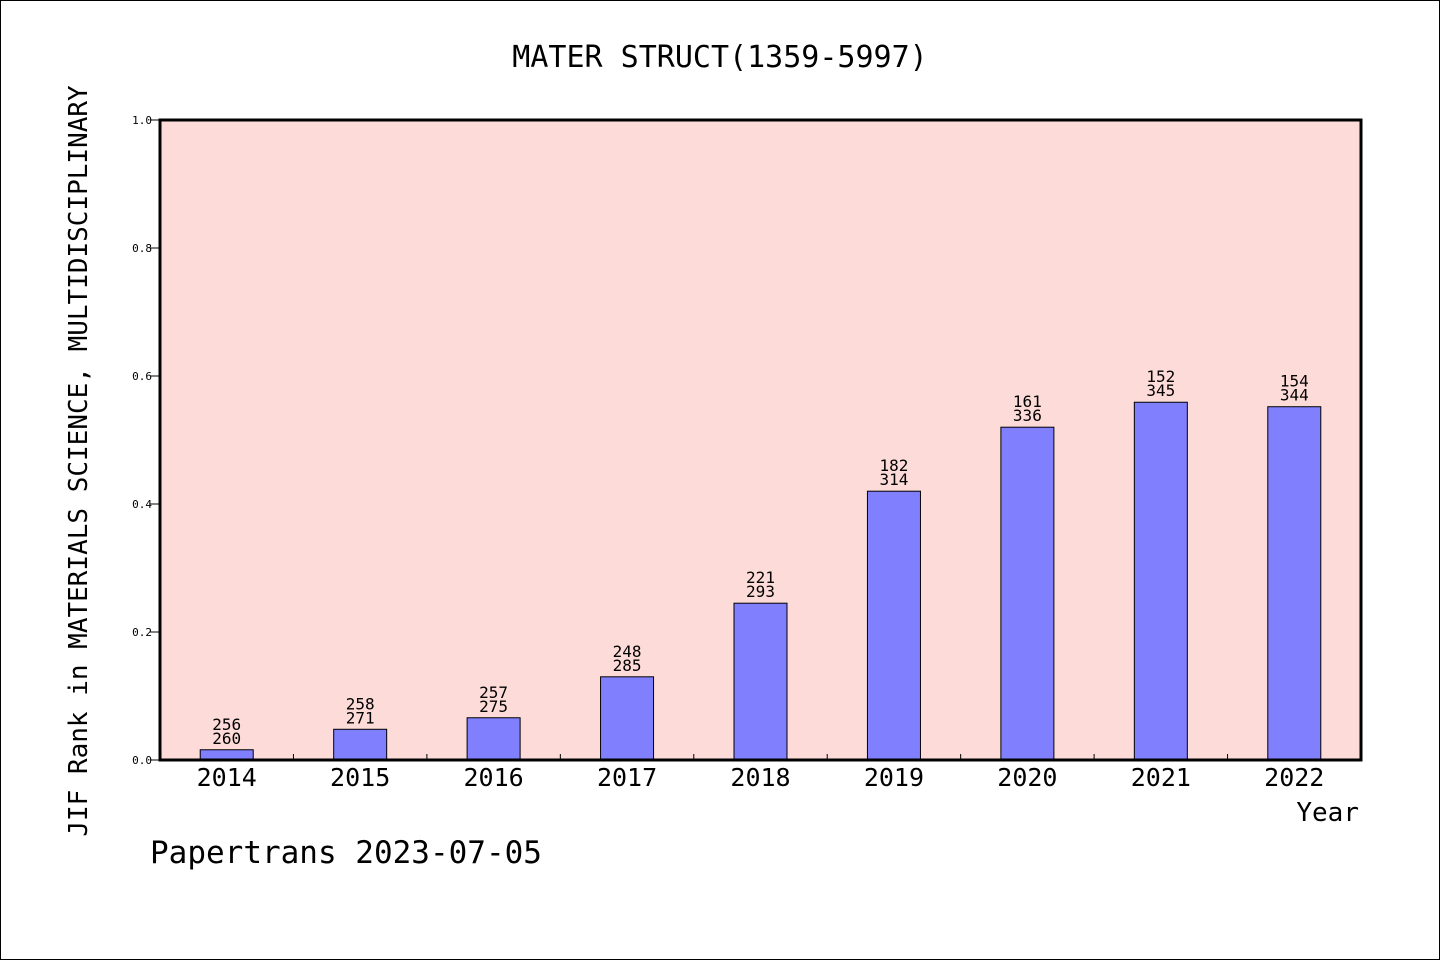  I want to click on bar-total-label: 293, so click(760, 591).